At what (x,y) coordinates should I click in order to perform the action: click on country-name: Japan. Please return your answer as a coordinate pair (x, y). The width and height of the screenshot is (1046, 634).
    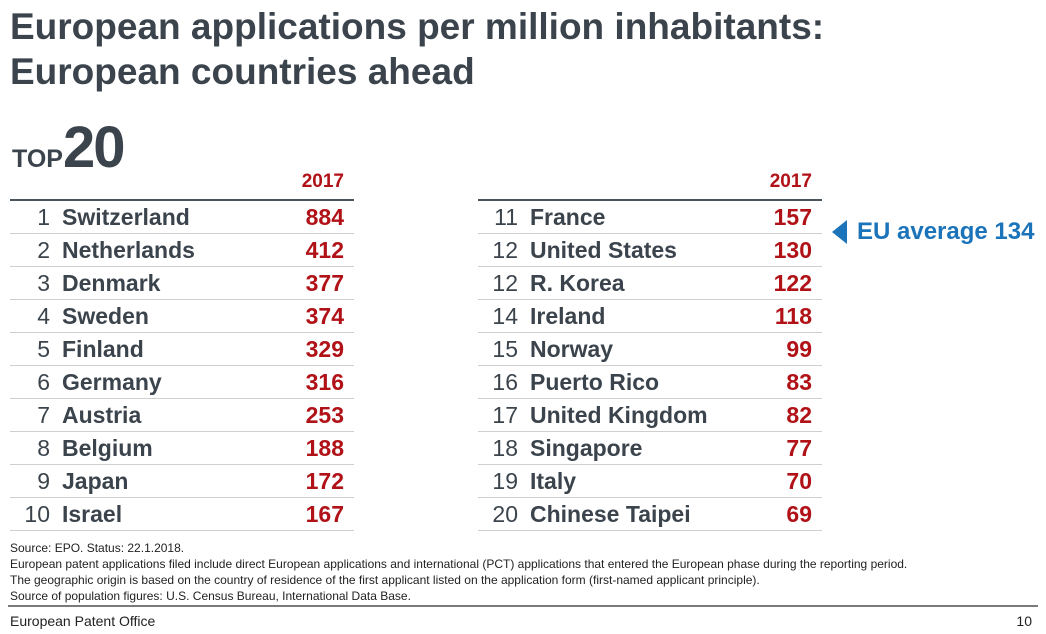
    Looking at the image, I should click on (184, 481).